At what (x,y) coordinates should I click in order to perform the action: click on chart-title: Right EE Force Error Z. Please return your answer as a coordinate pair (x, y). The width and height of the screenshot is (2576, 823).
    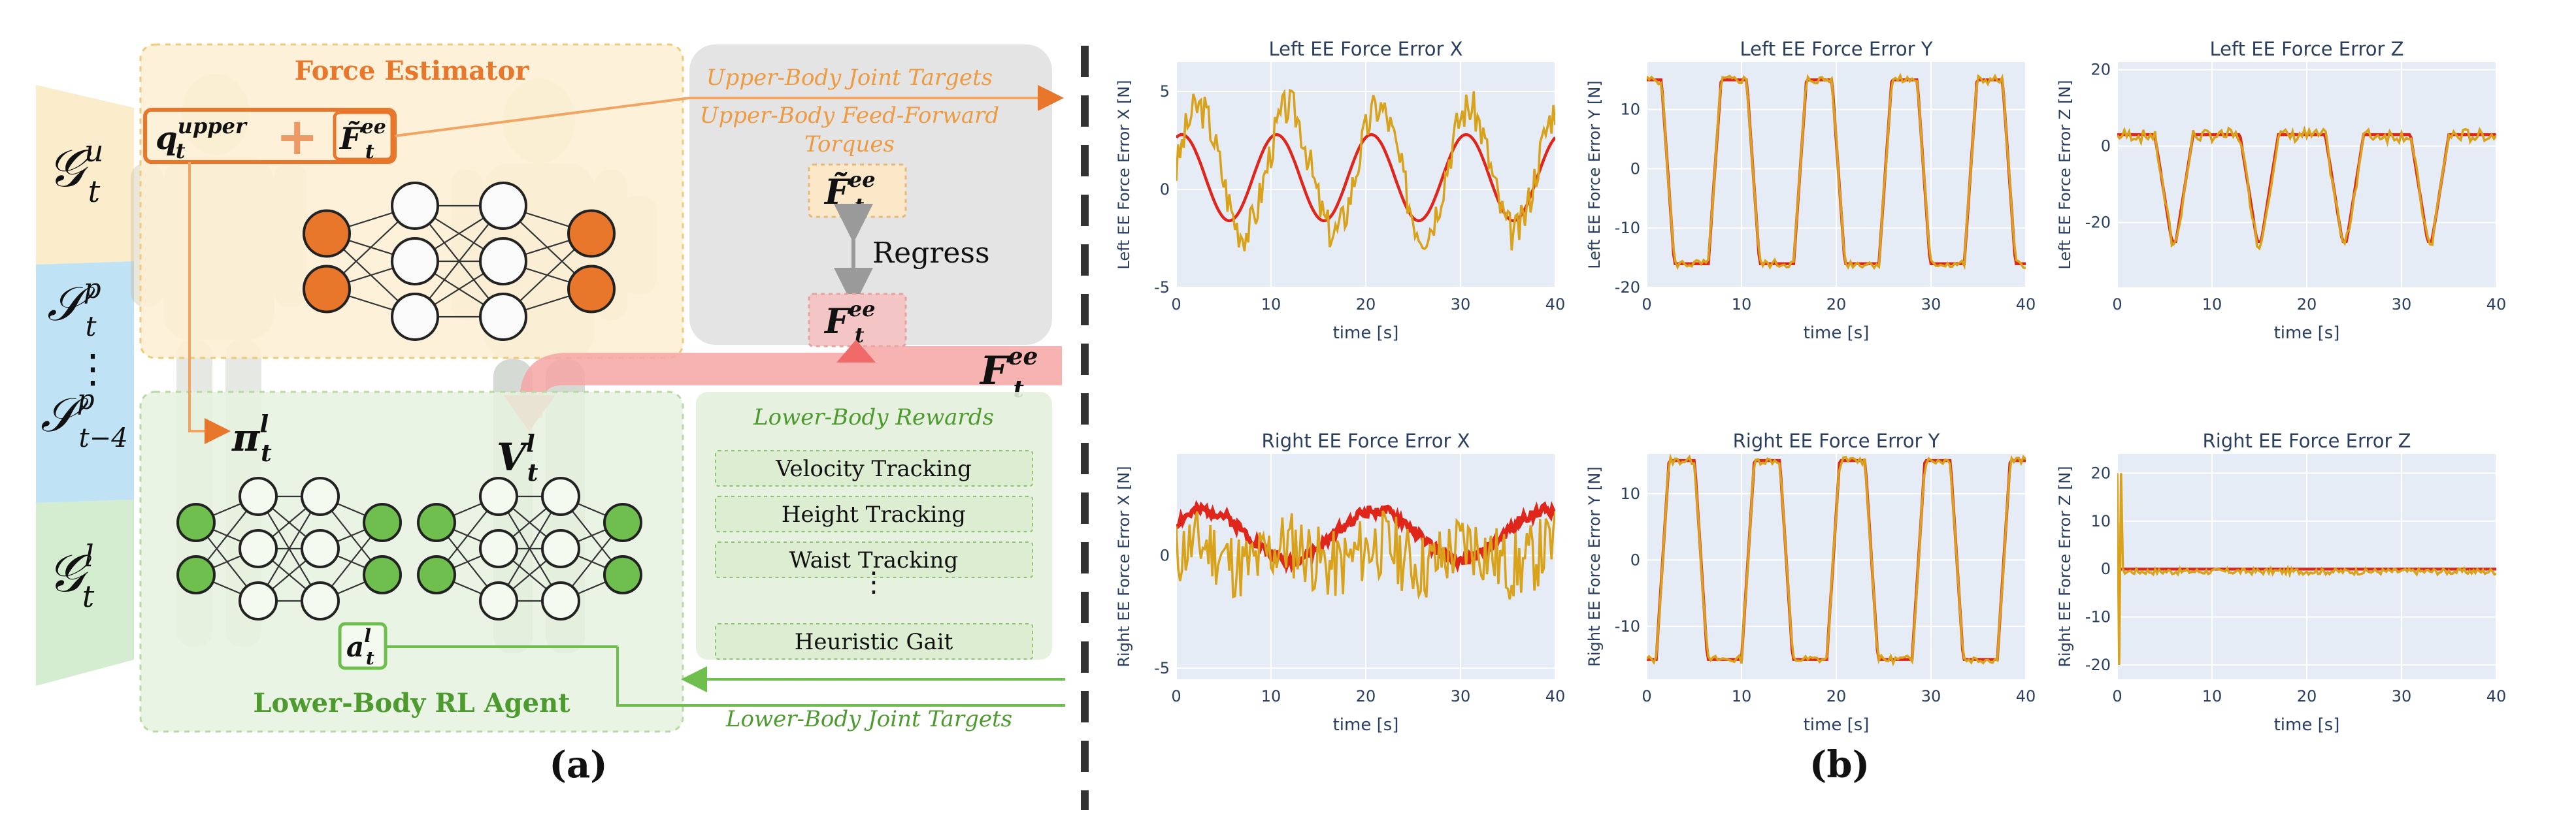
    Looking at the image, I should click on (2307, 441).